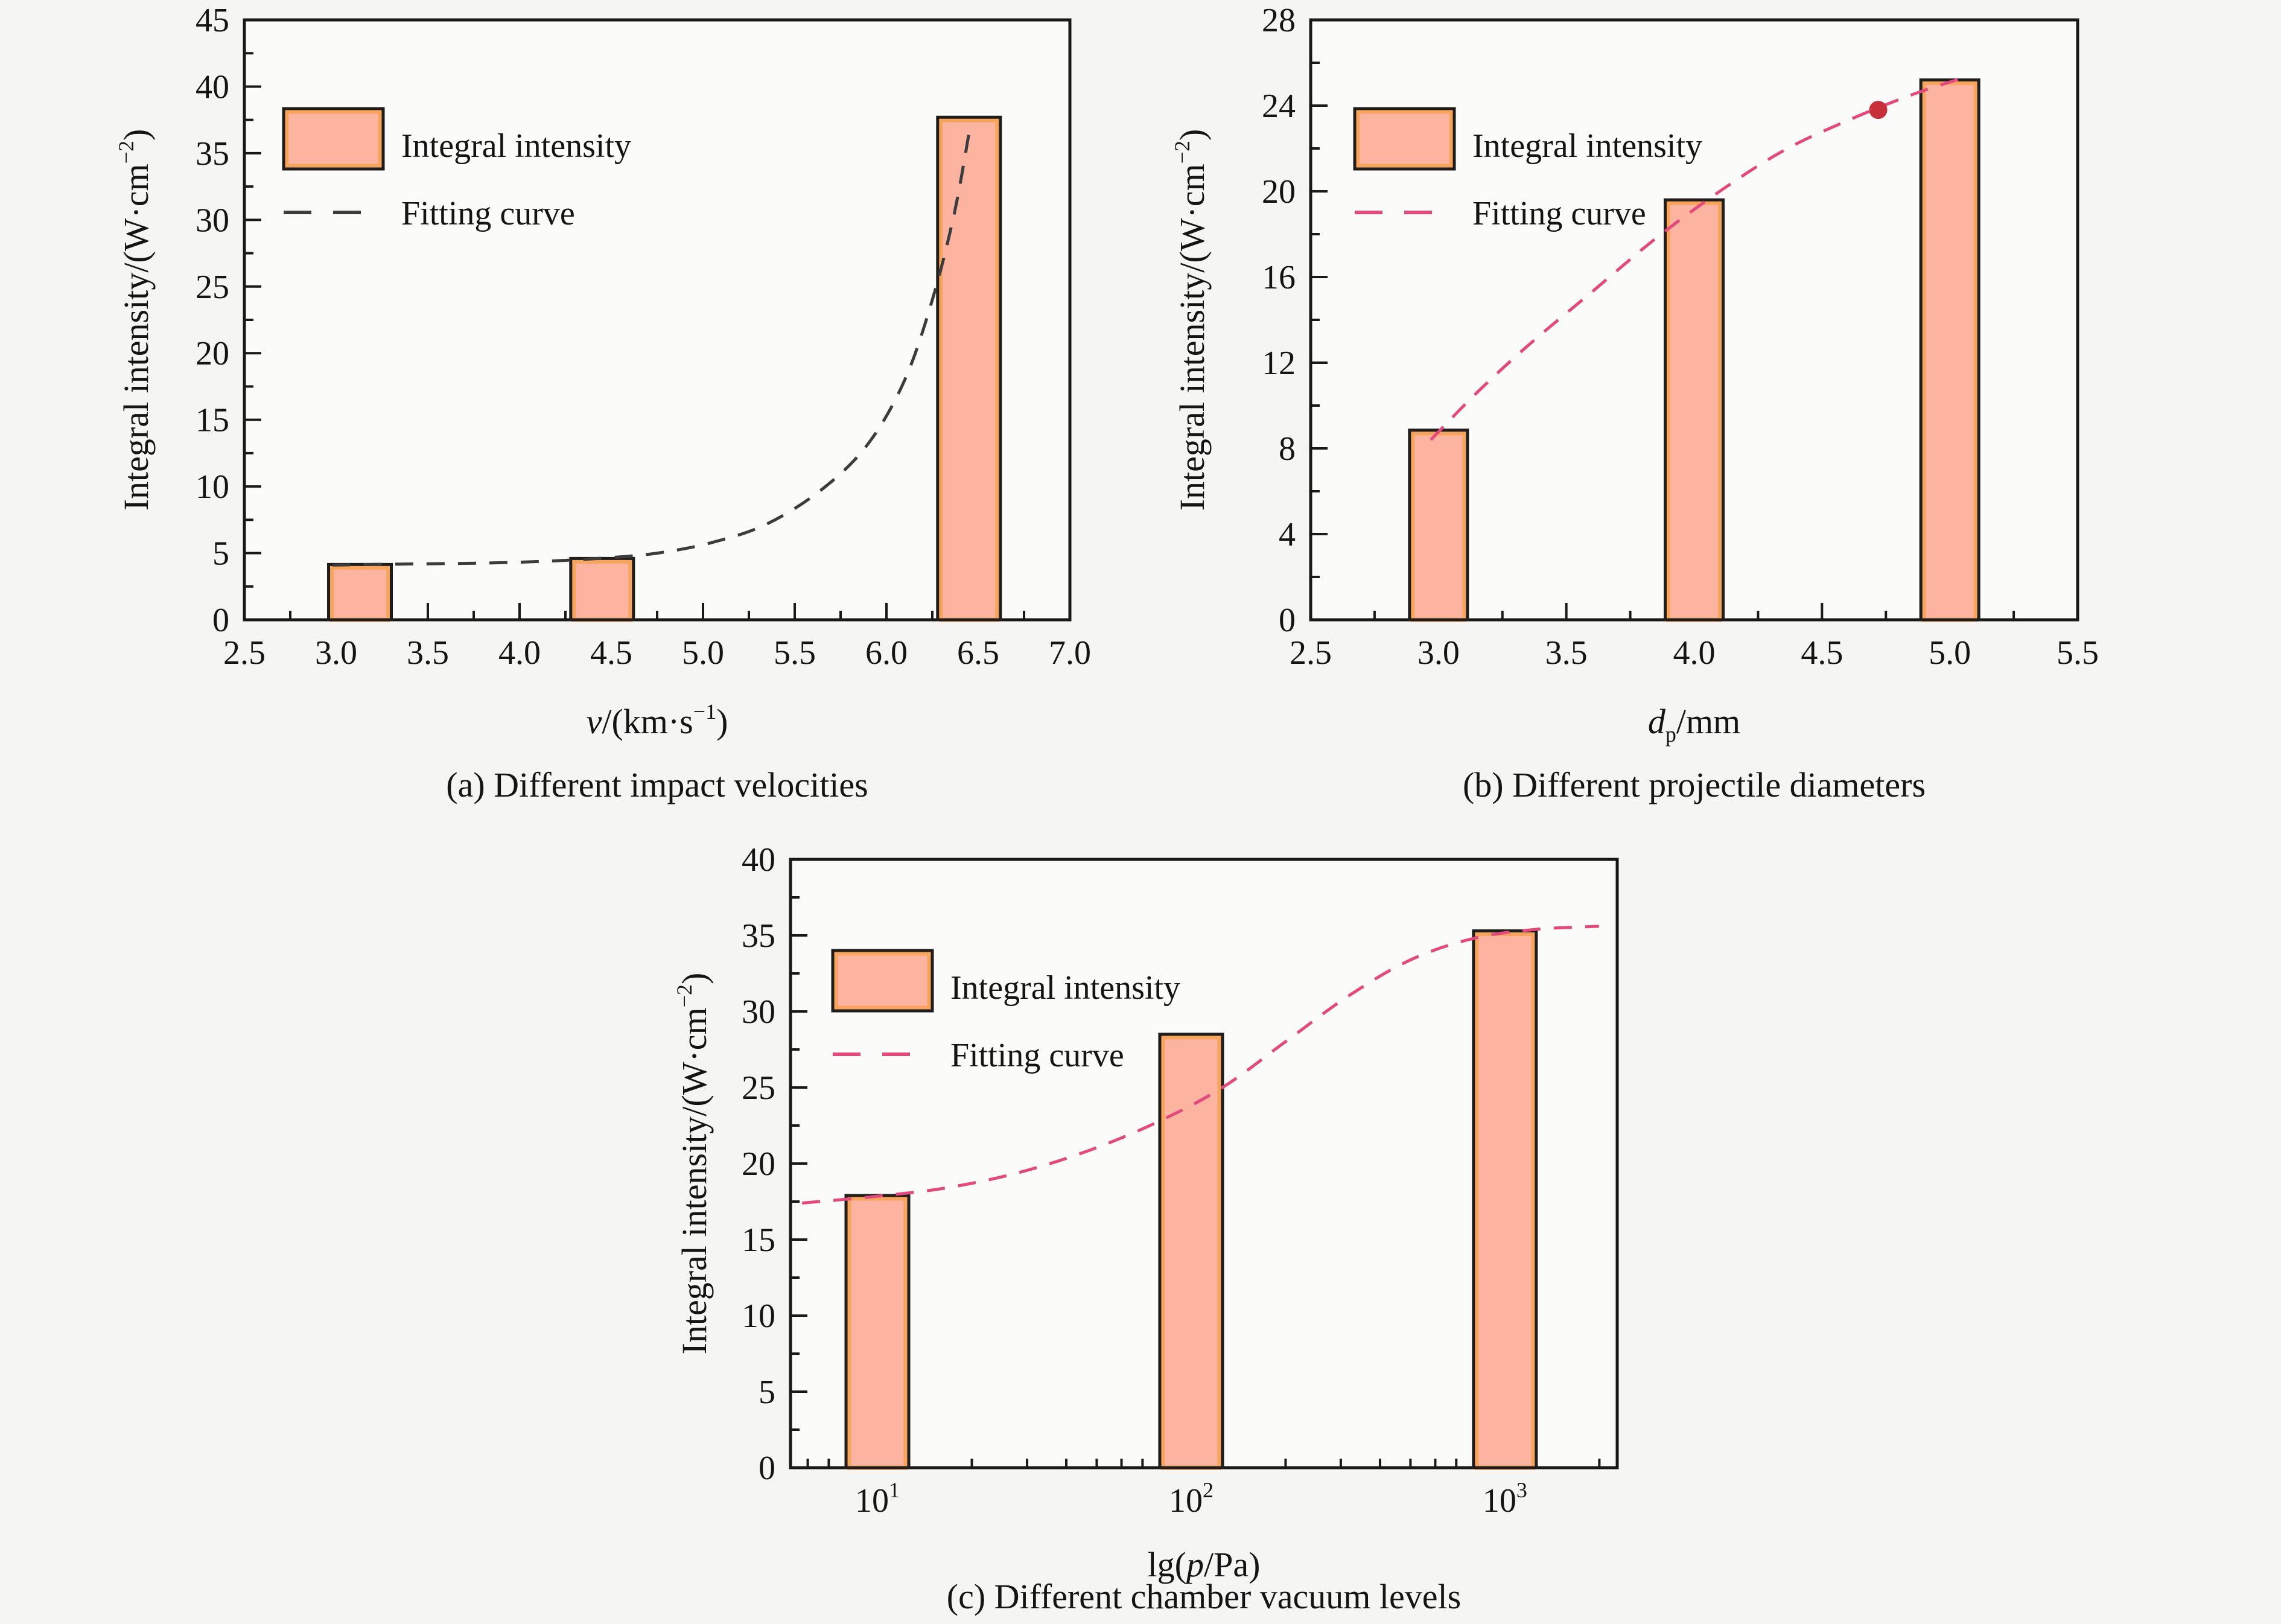 The image size is (2281, 1624). What do you see at coordinates (1694, 724) in the screenshot?
I see `x-axis-title-b: dp/mm` at bounding box center [1694, 724].